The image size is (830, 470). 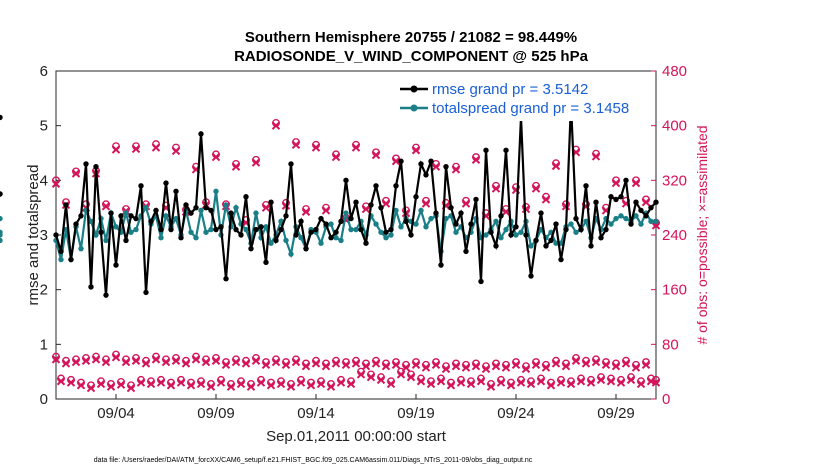 What do you see at coordinates (616, 413) in the screenshot?
I see `x-tick-label: 09/29` at bounding box center [616, 413].